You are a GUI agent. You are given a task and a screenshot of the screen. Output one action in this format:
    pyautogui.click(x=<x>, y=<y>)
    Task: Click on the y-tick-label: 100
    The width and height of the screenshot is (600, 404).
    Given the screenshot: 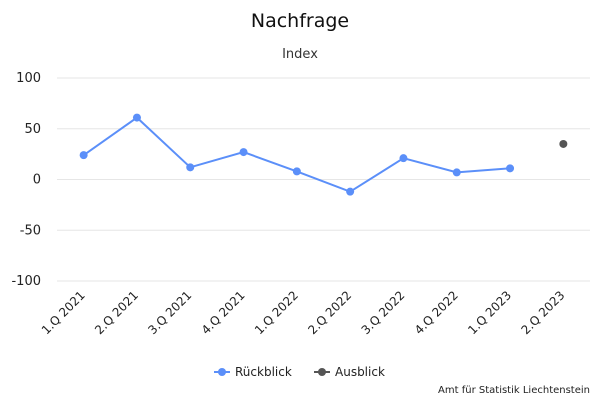 What is the action you would take?
    pyautogui.click(x=28, y=78)
    